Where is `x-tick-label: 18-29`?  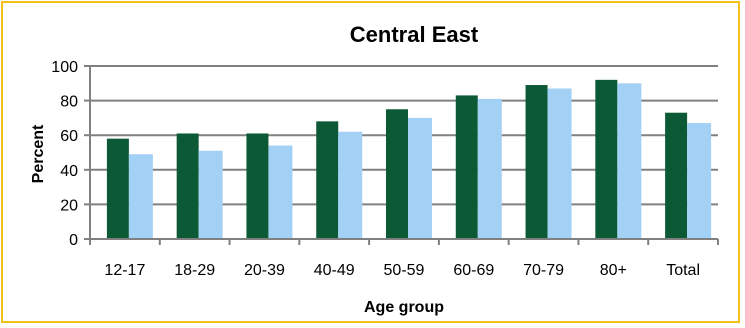 x-tick-label: 18-29 is located at coordinates (194, 270).